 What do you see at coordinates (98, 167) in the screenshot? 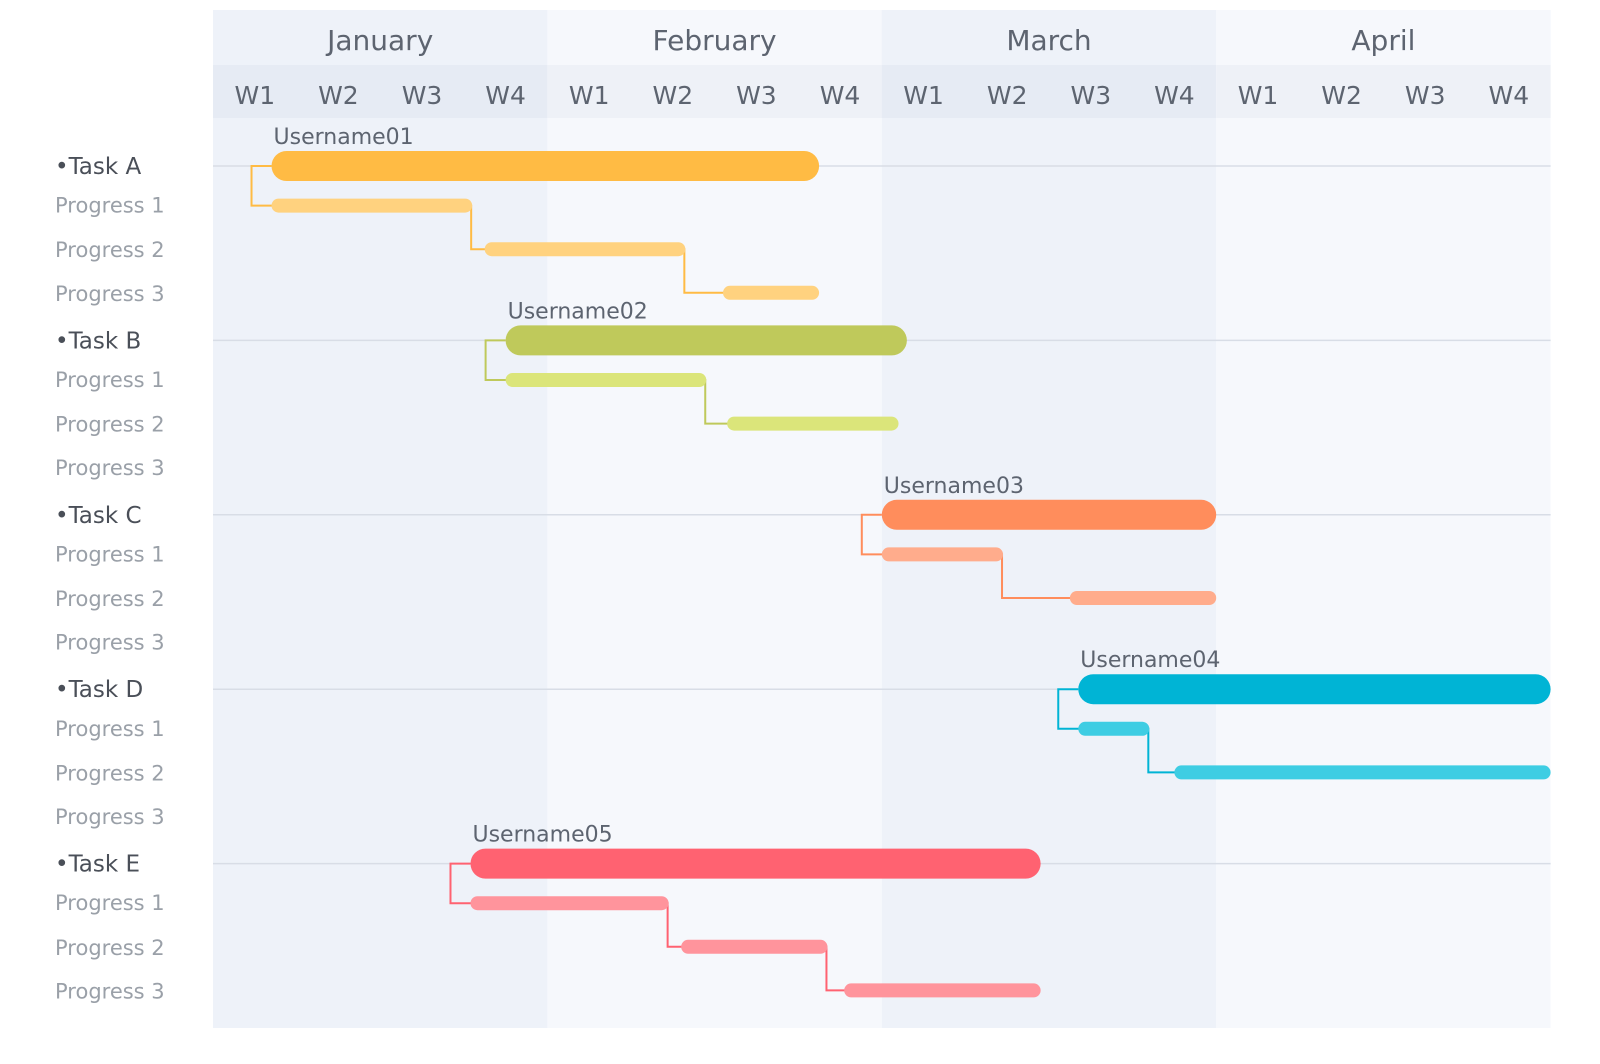
I see `task-label: •Task A` at bounding box center [98, 167].